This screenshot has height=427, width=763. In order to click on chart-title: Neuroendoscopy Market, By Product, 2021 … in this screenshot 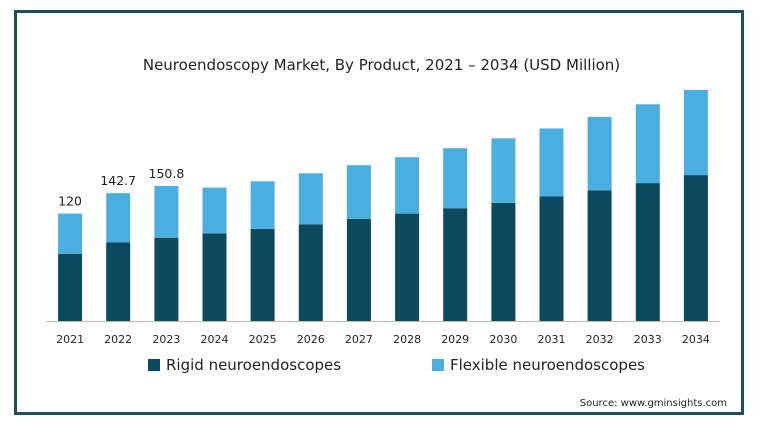, I will do `click(381, 65)`.